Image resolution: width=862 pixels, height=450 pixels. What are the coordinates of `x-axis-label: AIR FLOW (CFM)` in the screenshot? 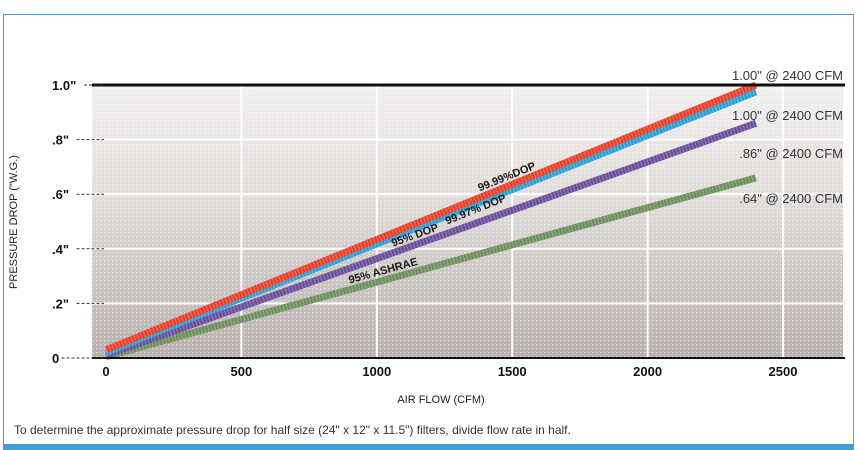 It's located at (440, 400).